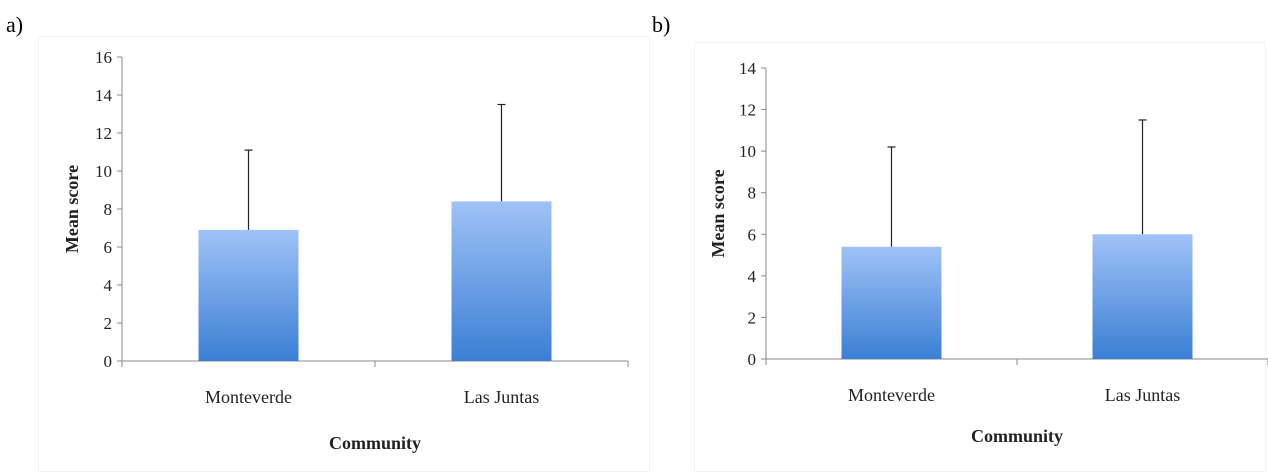 This screenshot has width=1268, height=474. Describe the element at coordinates (752, 317) in the screenshot. I see `chart-b-y-tick-label: 2` at that location.